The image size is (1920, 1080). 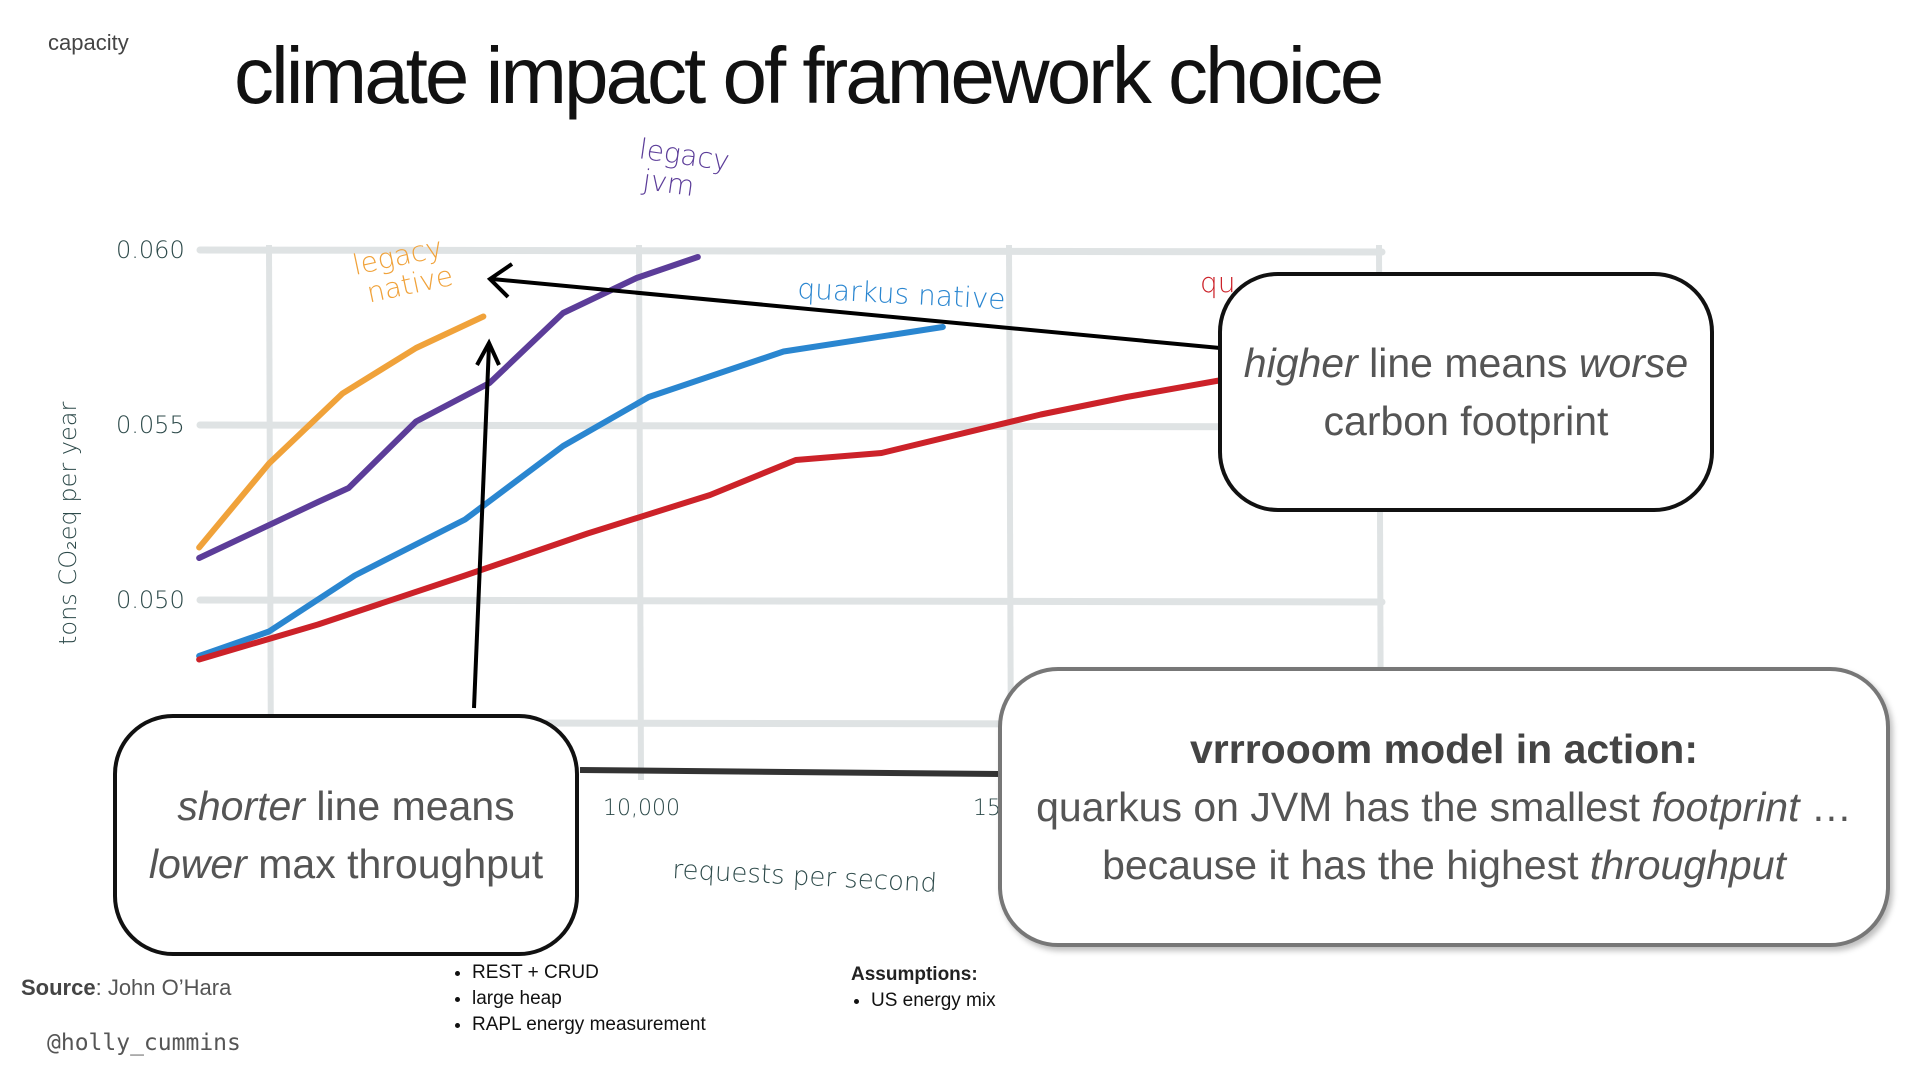 What do you see at coordinates (150, 250) in the screenshot?
I see `y-tick-label: 0.060` at bounding box center [150, 250].